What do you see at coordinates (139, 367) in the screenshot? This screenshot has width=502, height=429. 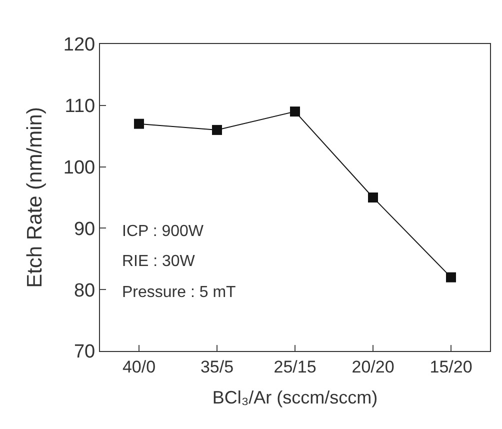 I see `x-tick-label: 40/0` at bounding box center [139, 367].